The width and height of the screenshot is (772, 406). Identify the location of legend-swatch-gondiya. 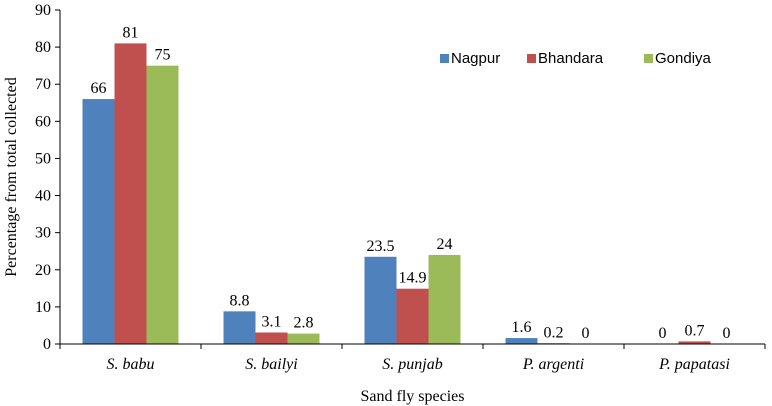
(648, 58).